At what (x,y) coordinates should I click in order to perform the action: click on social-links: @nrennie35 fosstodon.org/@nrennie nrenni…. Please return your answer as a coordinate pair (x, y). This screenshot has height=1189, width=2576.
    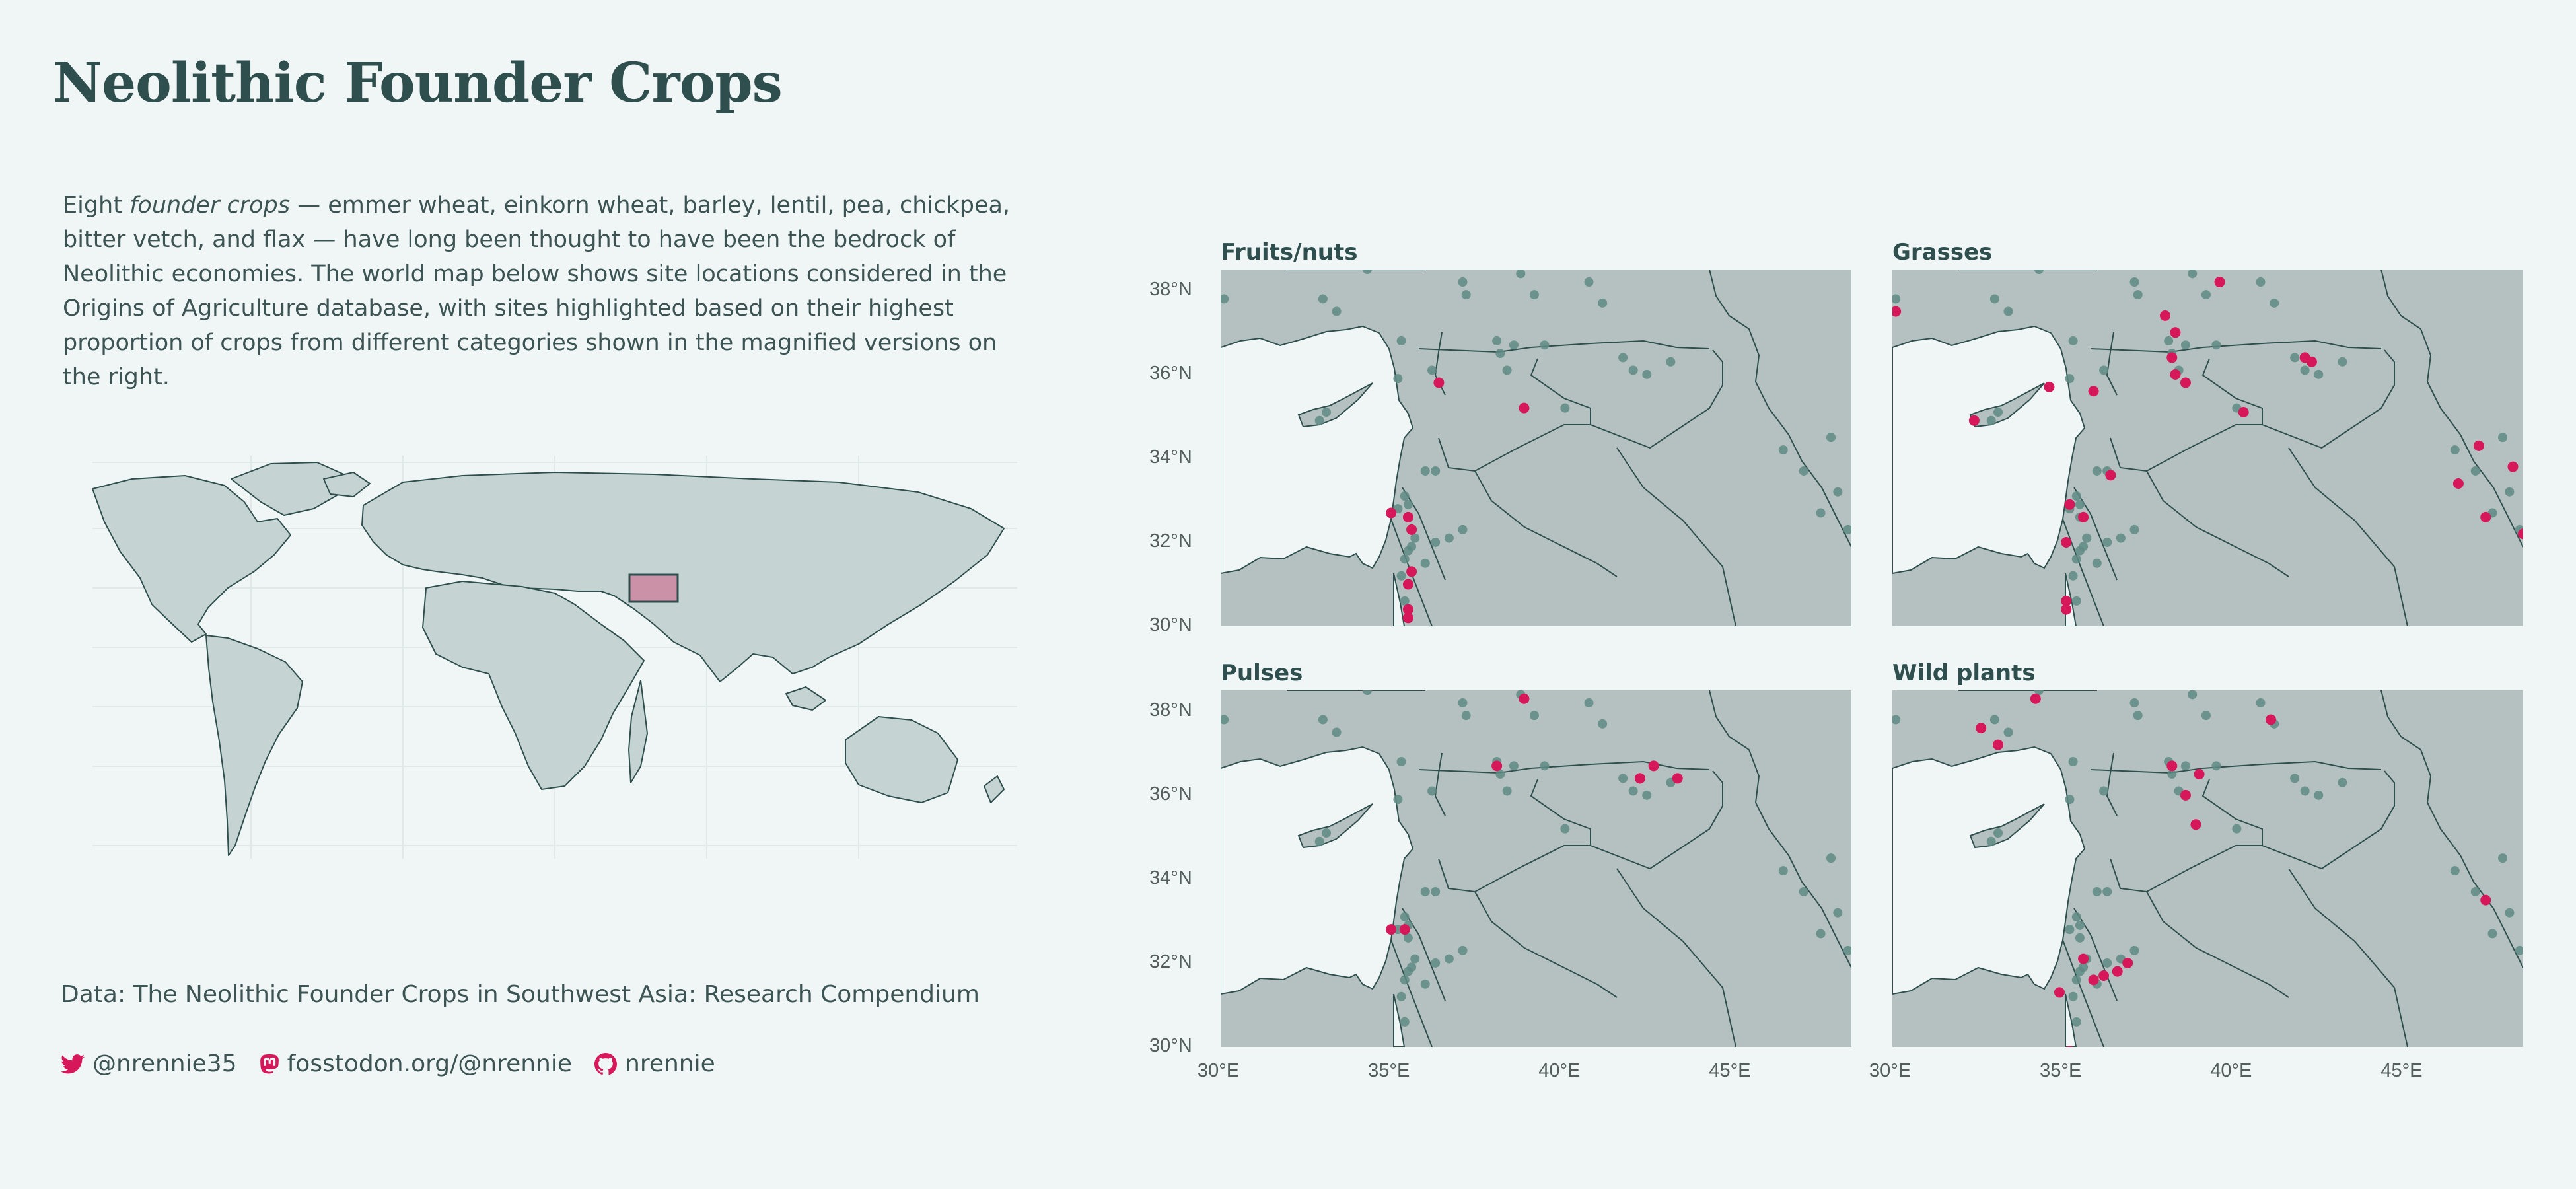
    Looking at the image, I should click on (399, 1063).